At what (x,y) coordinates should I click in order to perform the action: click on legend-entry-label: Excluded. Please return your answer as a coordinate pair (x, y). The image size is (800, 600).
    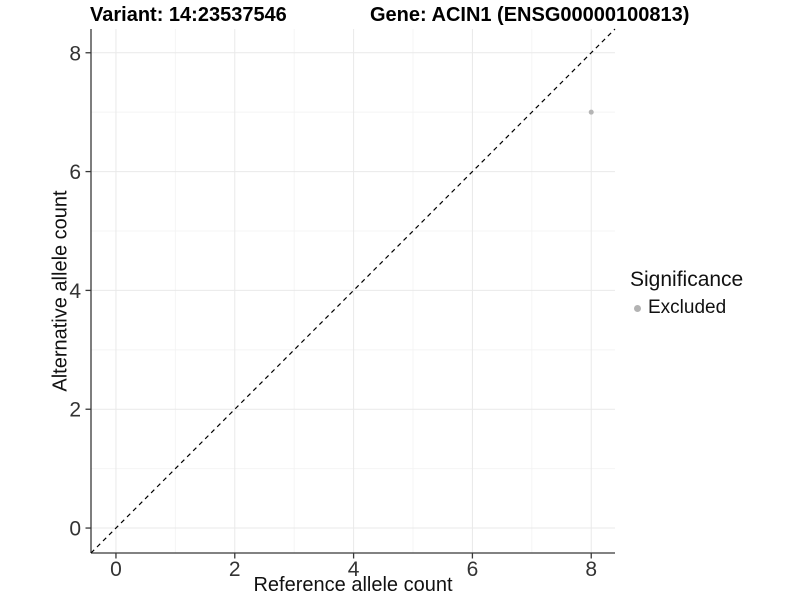
    Looking at the image, I should click on (687, 307).